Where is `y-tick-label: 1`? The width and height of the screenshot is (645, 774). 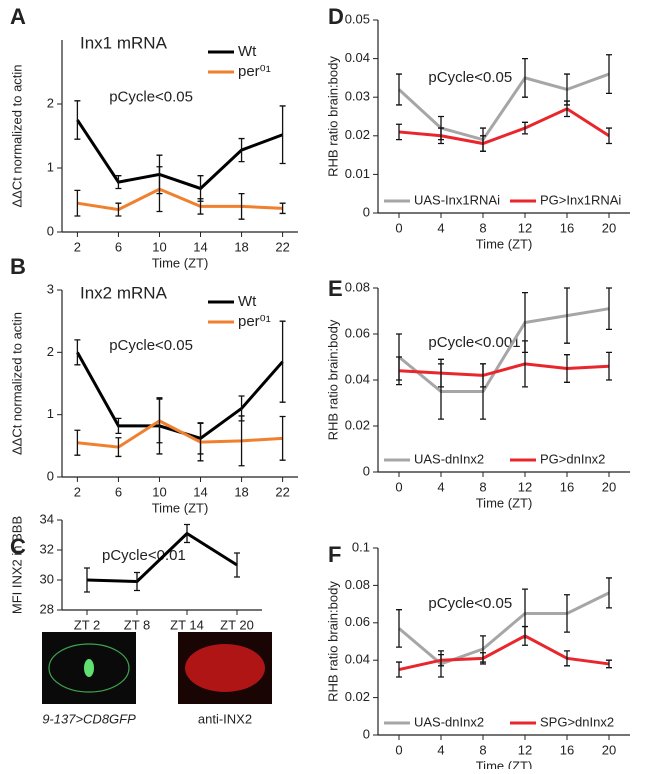
y-tick-label: 1 is located at coordinates (50, 166).